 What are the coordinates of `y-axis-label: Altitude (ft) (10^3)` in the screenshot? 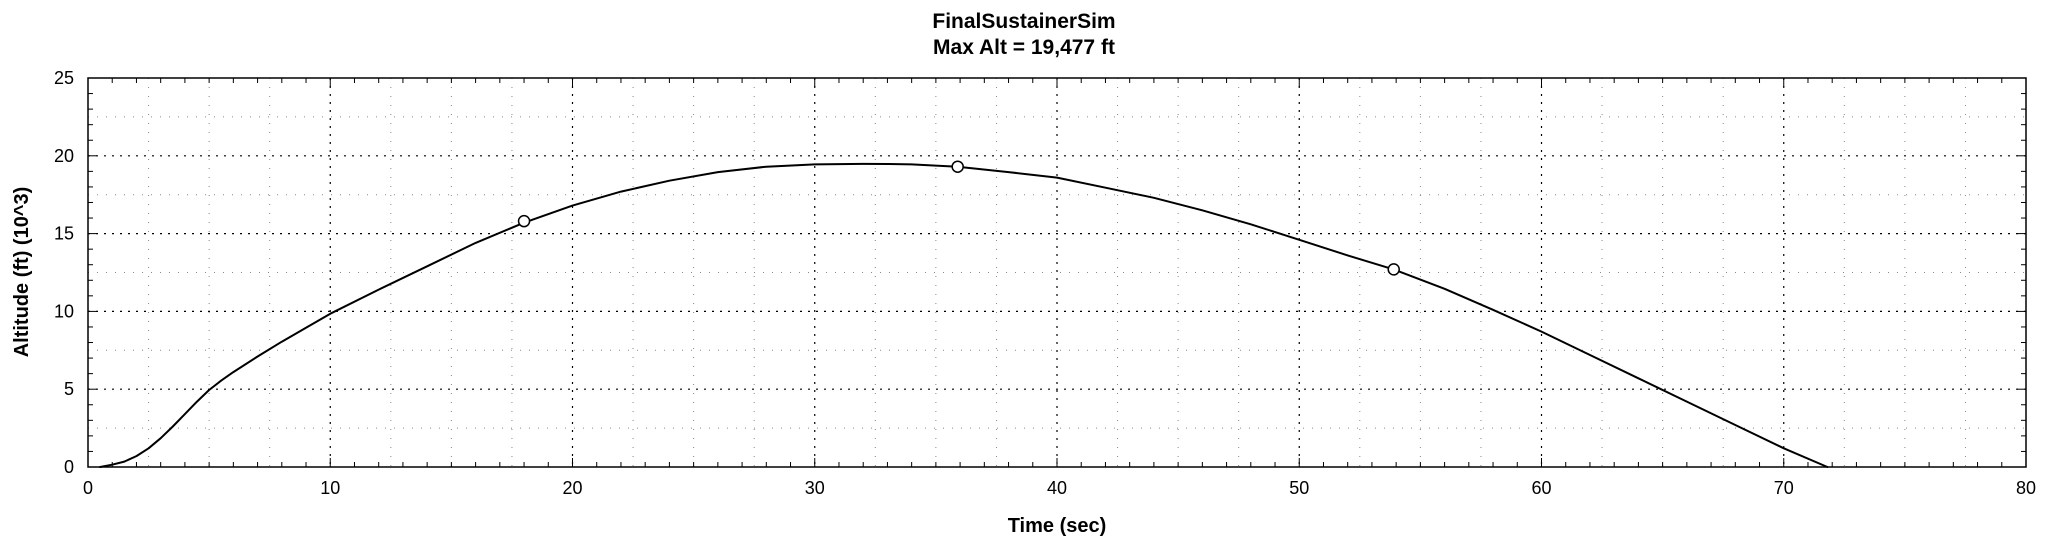 It's located at (22, 272).